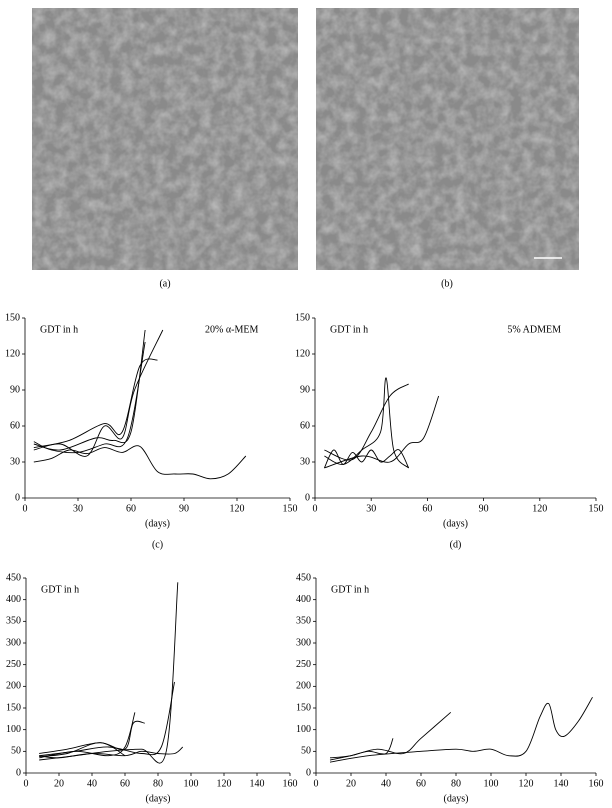 This screenshot has width=612, height=808. I want to click on medium-label: 20% α-MEM, so click(231, 329).